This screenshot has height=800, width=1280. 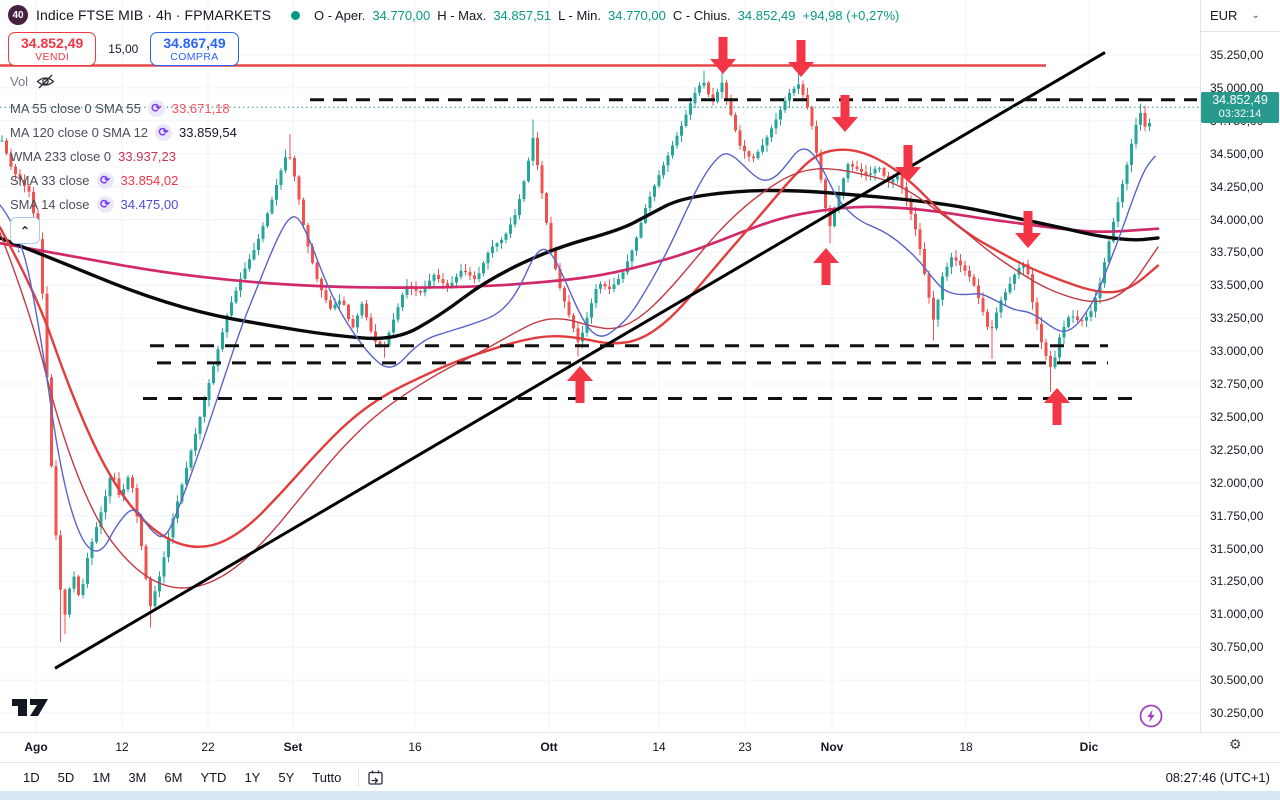 I want to click on symbol-title: Indice FTSE MIB · 4h · FPMARKETS, so click(x=154, y=15).